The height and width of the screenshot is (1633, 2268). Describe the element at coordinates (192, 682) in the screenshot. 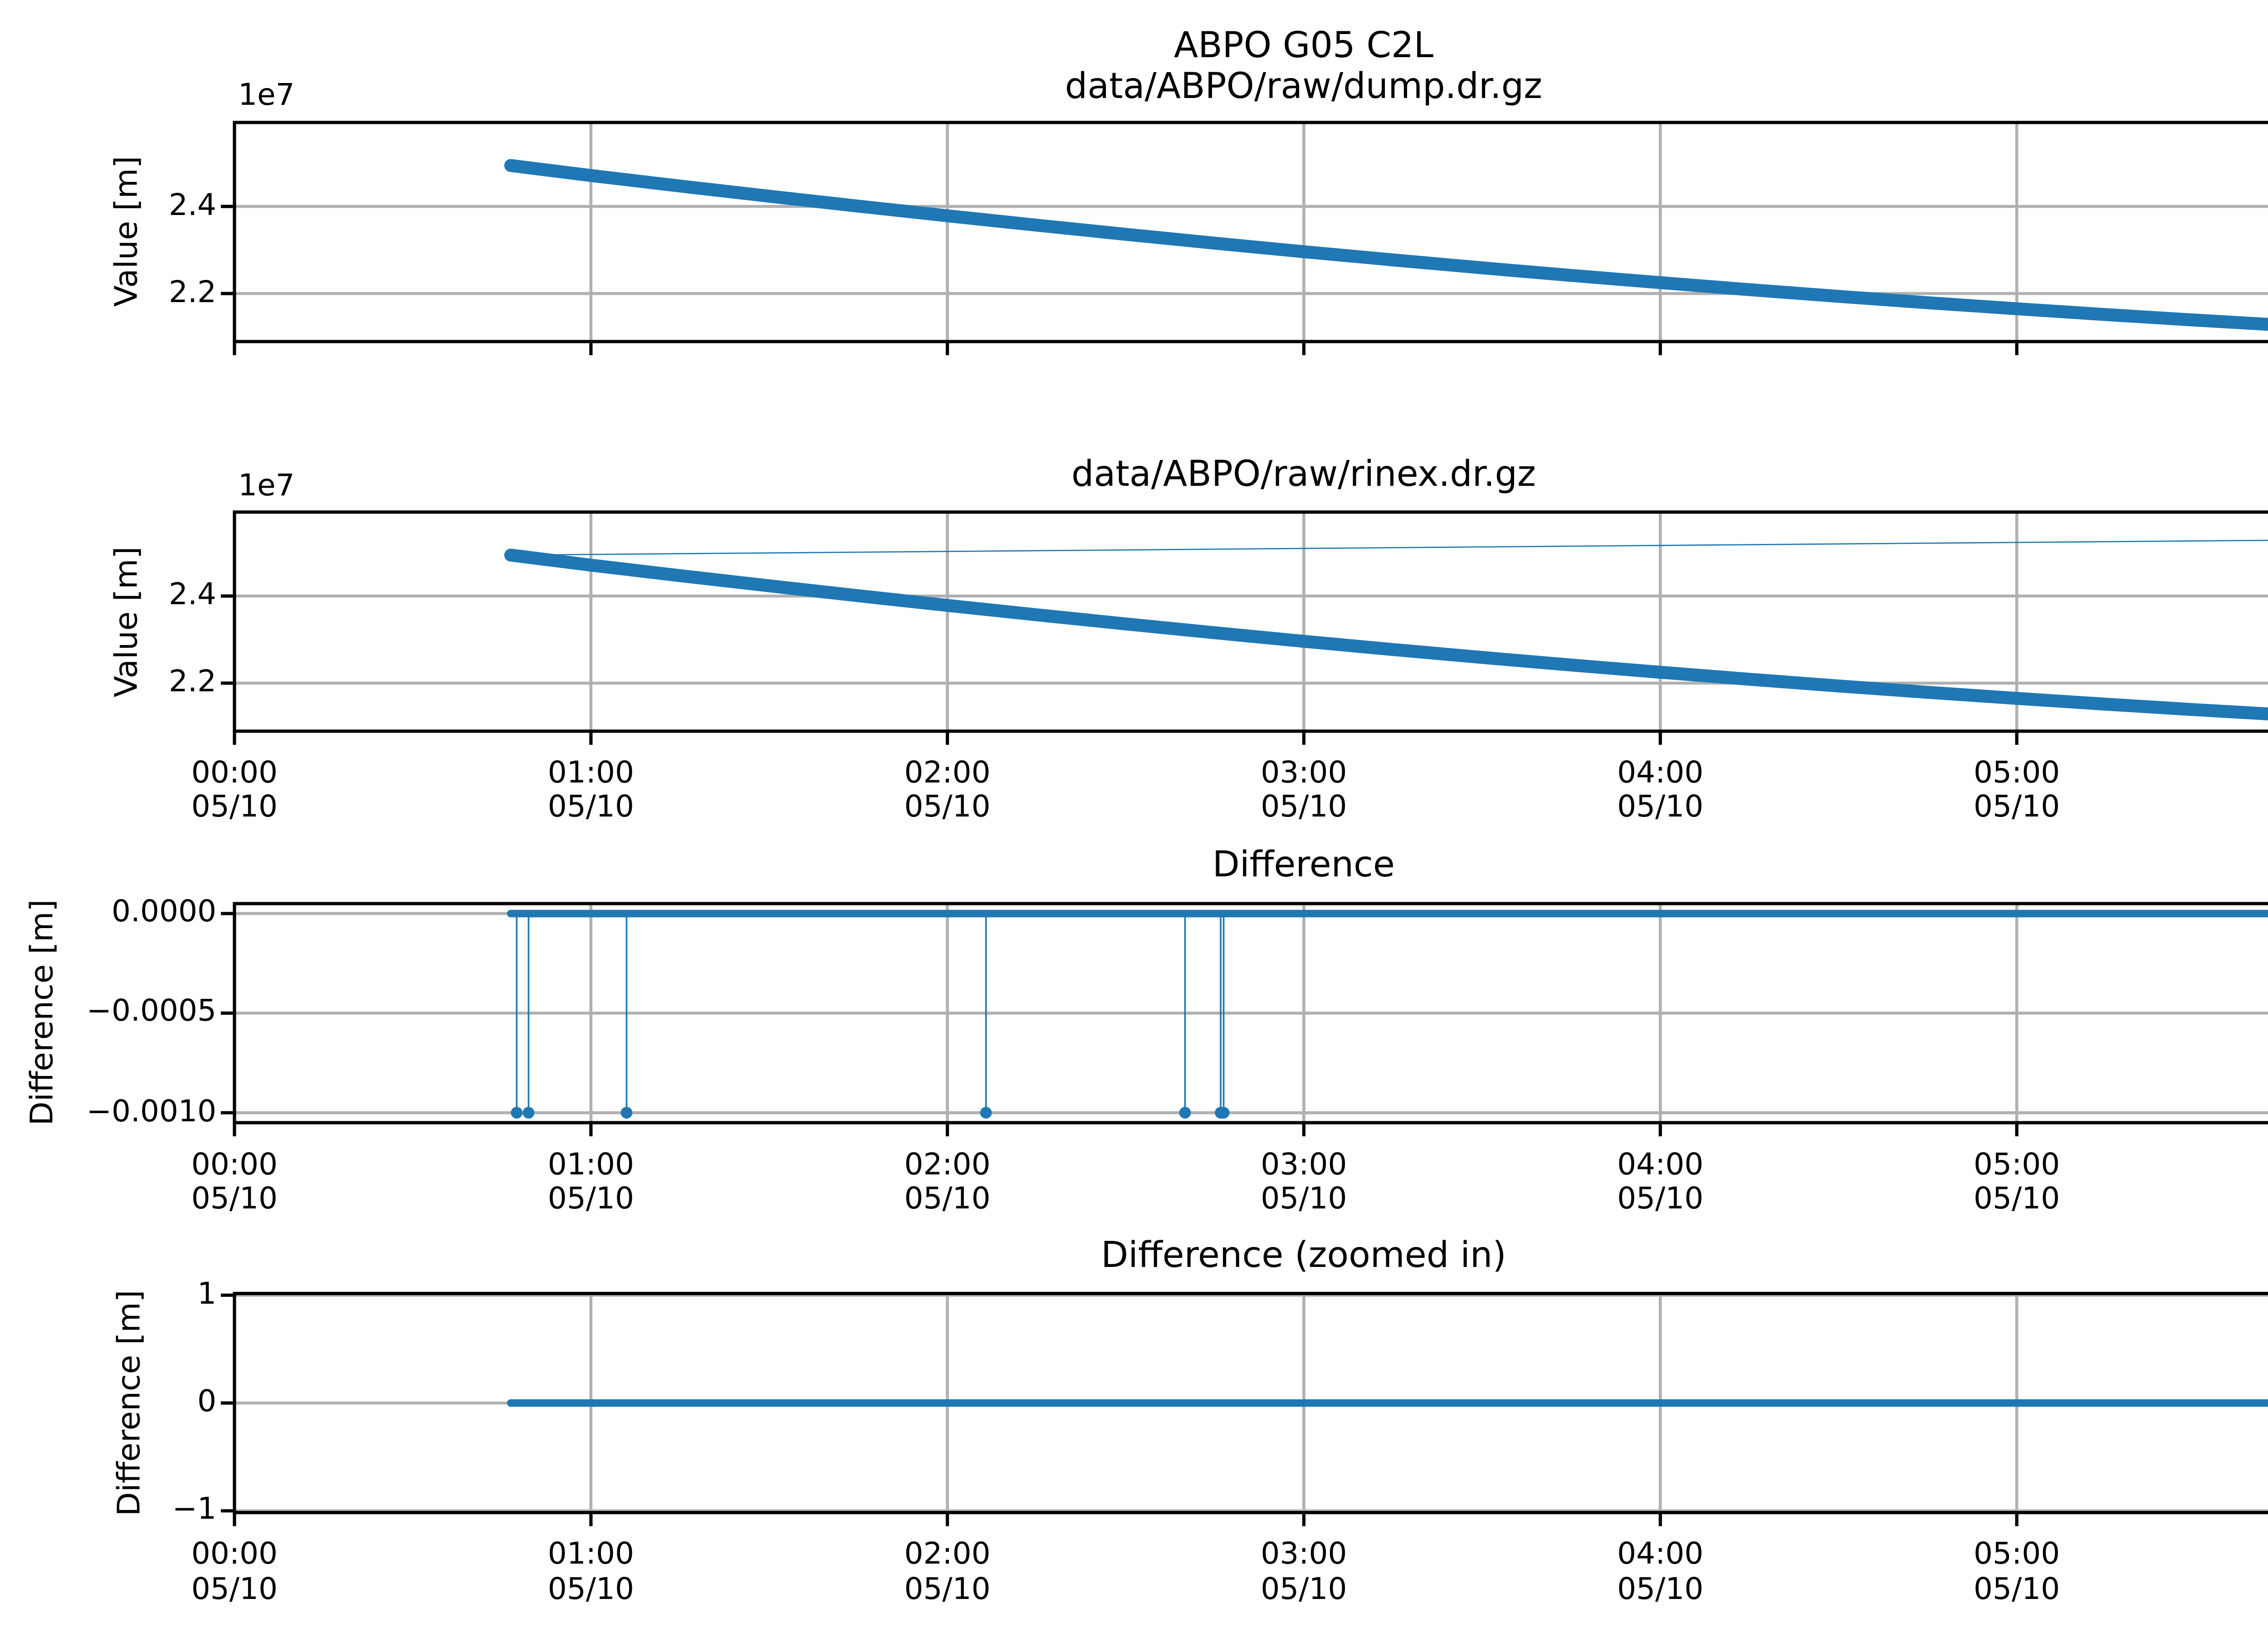

I see `panel2-ytick-2_2: 2.2` at that location.